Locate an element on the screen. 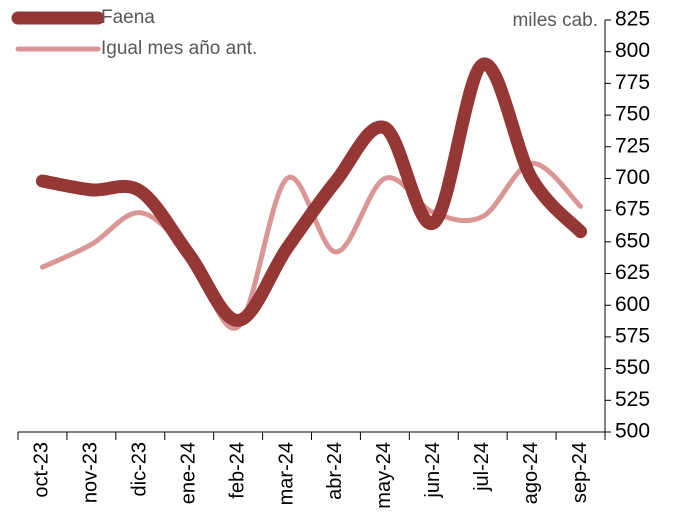  x-tick-label: ene-24 is located at coordinates (188, 473).